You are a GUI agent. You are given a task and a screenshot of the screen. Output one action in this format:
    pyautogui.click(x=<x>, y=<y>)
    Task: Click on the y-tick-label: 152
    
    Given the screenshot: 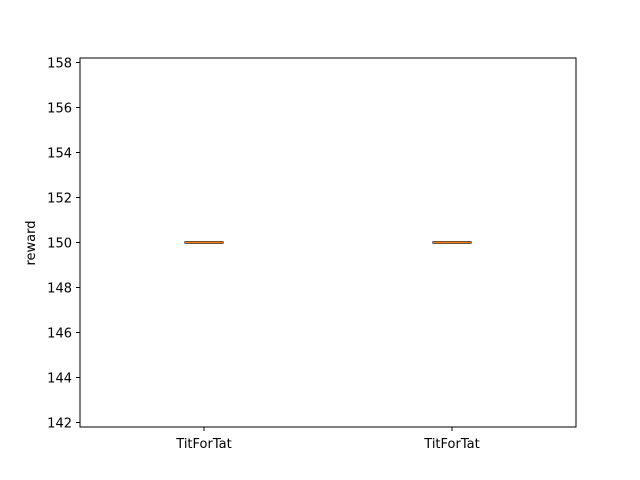 What is the action you would take?
    pyautogui.click(x=59, y=199)
    